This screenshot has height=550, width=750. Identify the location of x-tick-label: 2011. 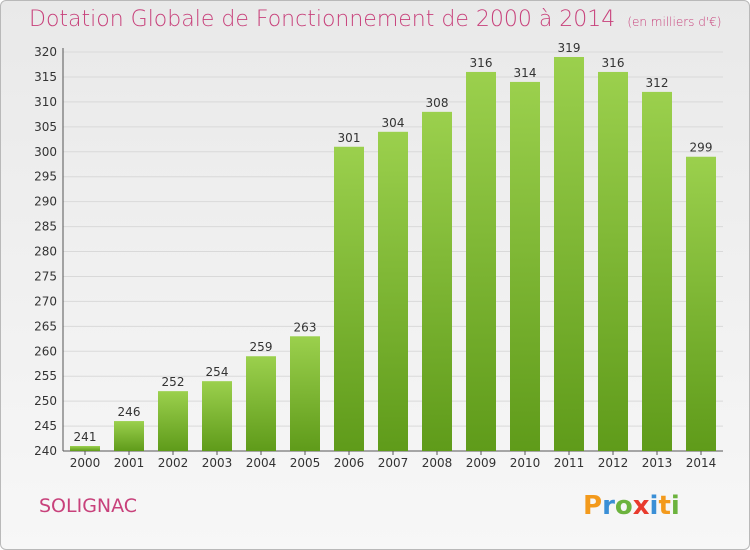
(569, 463).